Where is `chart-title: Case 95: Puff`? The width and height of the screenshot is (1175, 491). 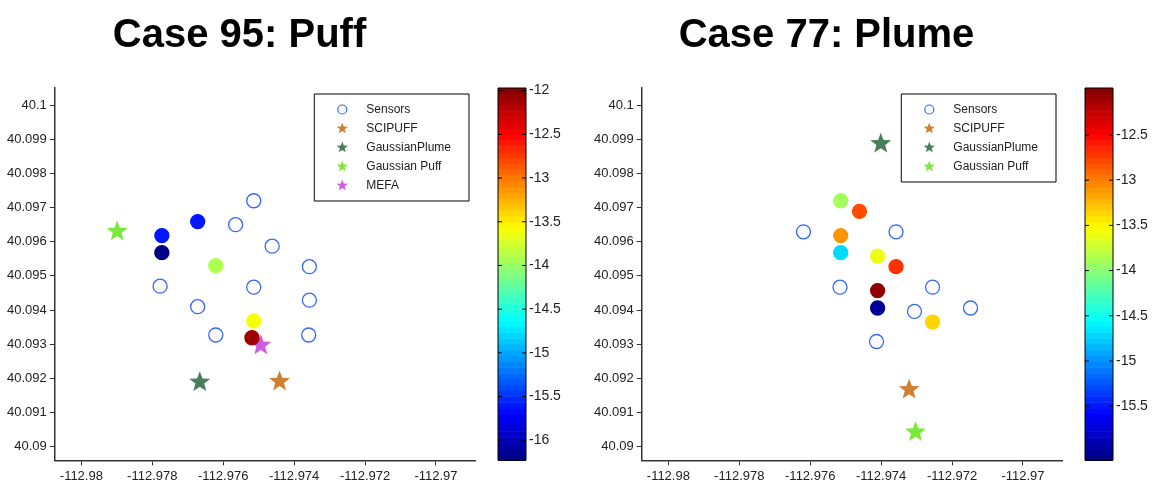 chart-title: Case 95: Puff is located at coordinates (239, 33).